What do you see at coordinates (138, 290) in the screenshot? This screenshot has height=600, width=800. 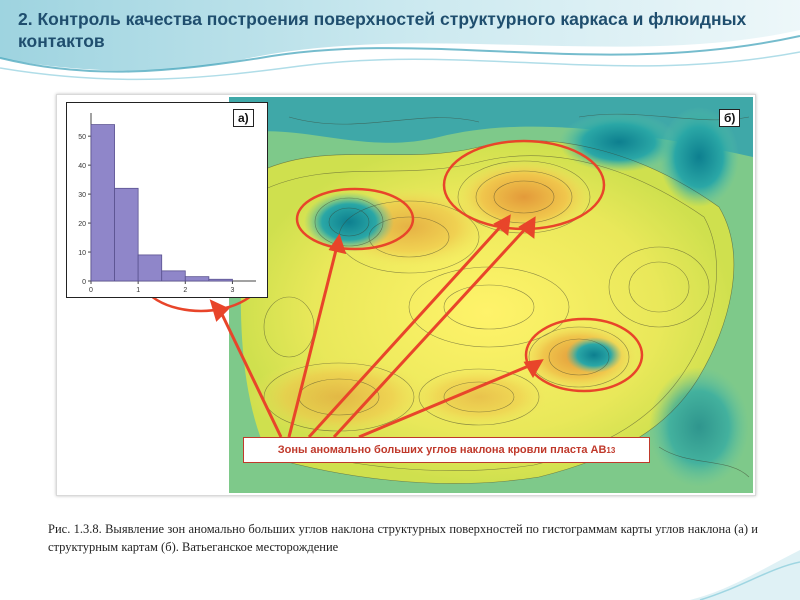 I see `x-tick-label: 1` at bounding box center [138, 290].